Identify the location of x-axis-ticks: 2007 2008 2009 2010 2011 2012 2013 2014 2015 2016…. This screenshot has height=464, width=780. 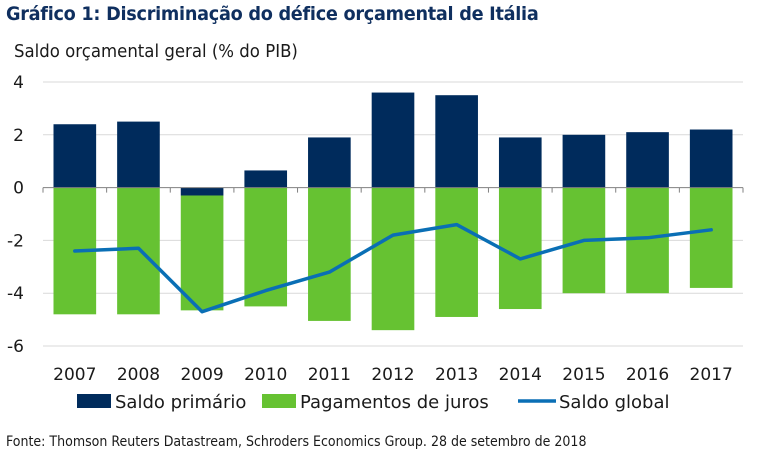
(393, 375).